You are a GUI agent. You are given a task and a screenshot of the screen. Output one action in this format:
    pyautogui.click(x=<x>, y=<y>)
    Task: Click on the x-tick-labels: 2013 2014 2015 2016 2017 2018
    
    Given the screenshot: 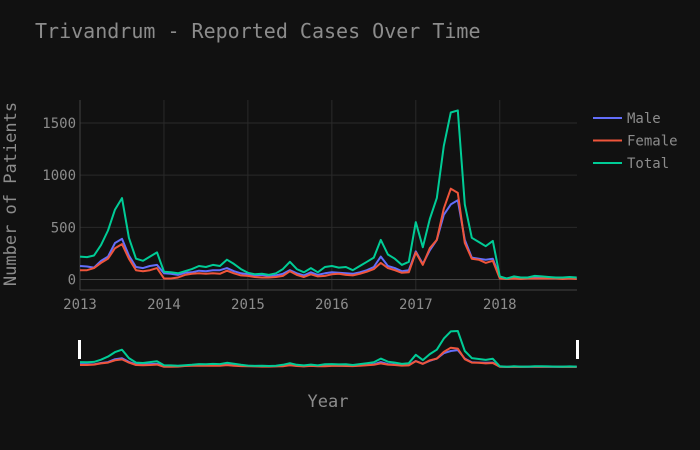 What is the action you would take?
    pyautogui.click(x=289, y=305)
    